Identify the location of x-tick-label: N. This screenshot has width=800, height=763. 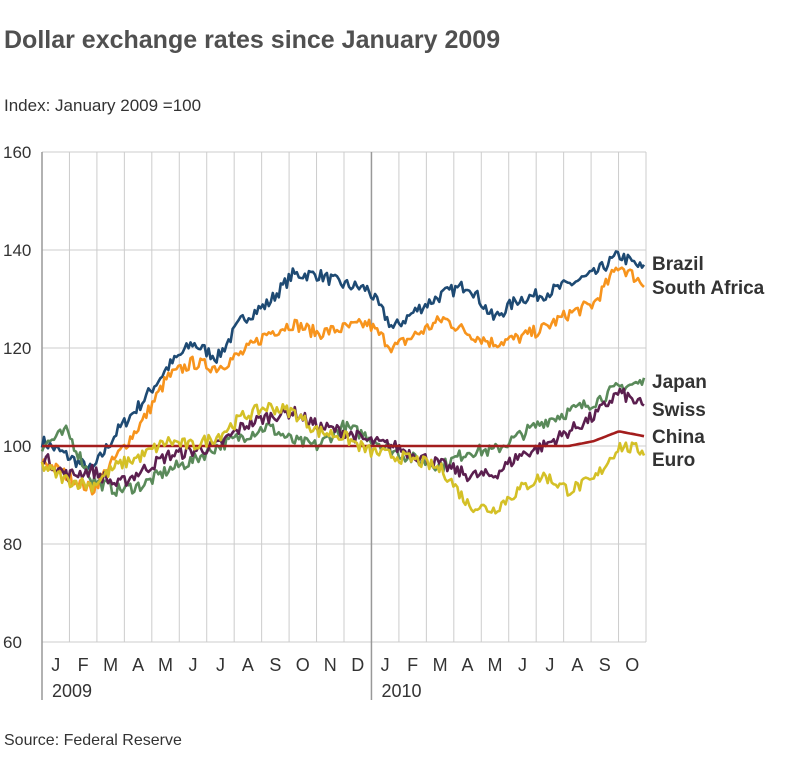
(330, 665).